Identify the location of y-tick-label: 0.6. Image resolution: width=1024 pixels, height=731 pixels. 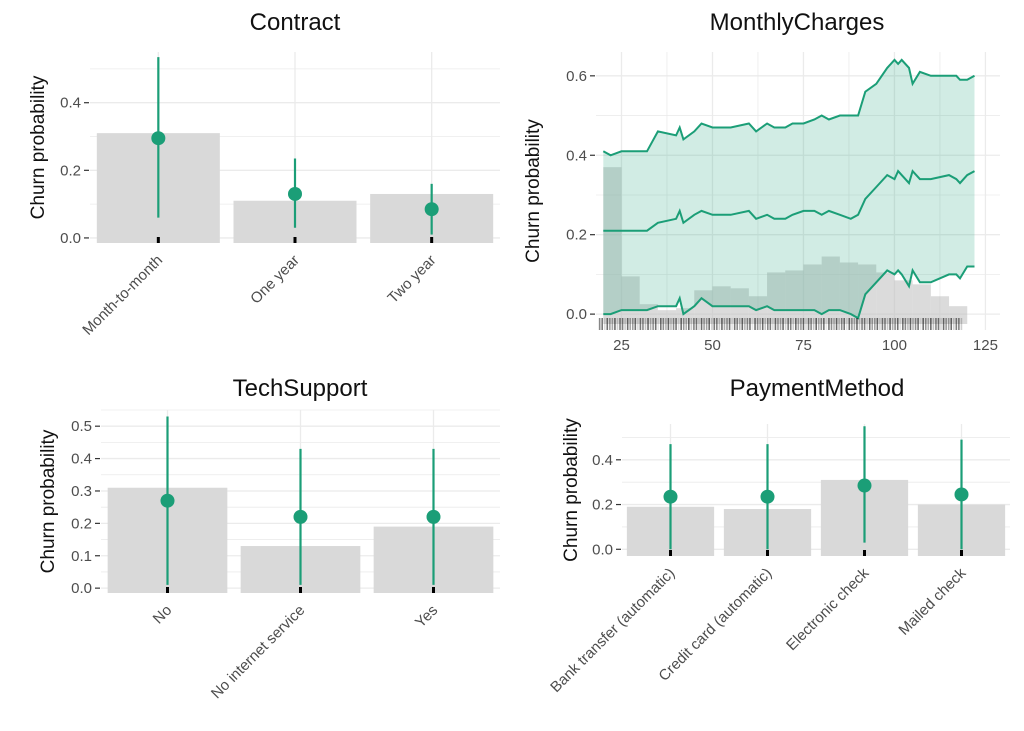
(576, 76).